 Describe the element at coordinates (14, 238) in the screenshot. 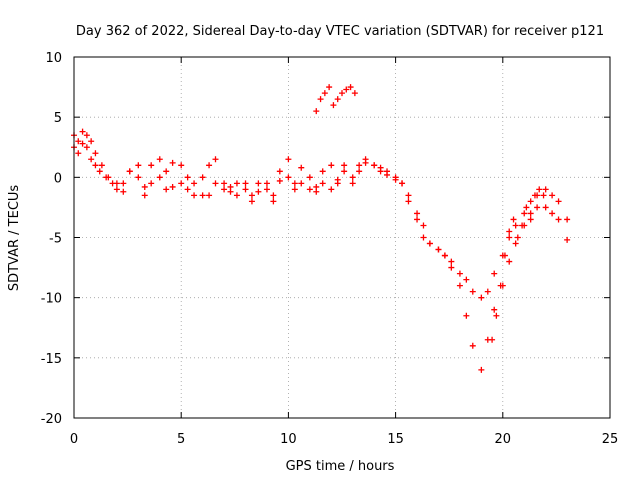

I see `y-axis-label: SDTVAR / TECUs` at that location.